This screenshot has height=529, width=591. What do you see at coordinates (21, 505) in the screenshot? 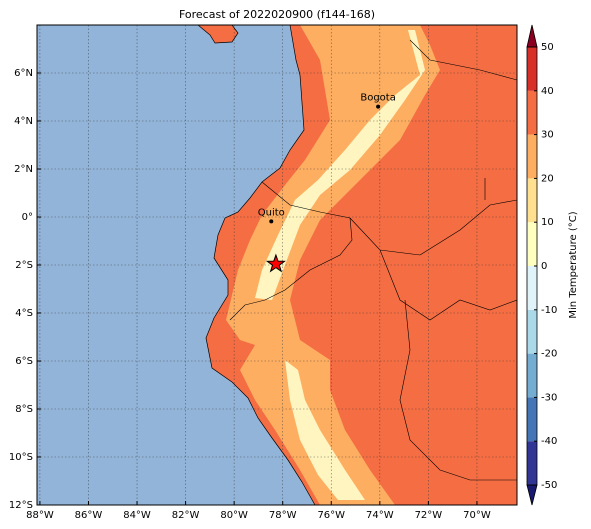
I see `lat-tick-label: 12°S` at bounding box center [21, 505].